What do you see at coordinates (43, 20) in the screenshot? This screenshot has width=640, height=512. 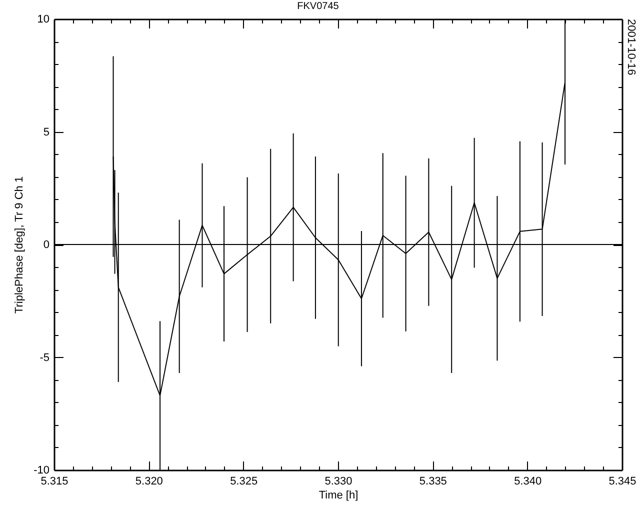 I see `y-tick-label: 10` at bounding box center [43, 20].